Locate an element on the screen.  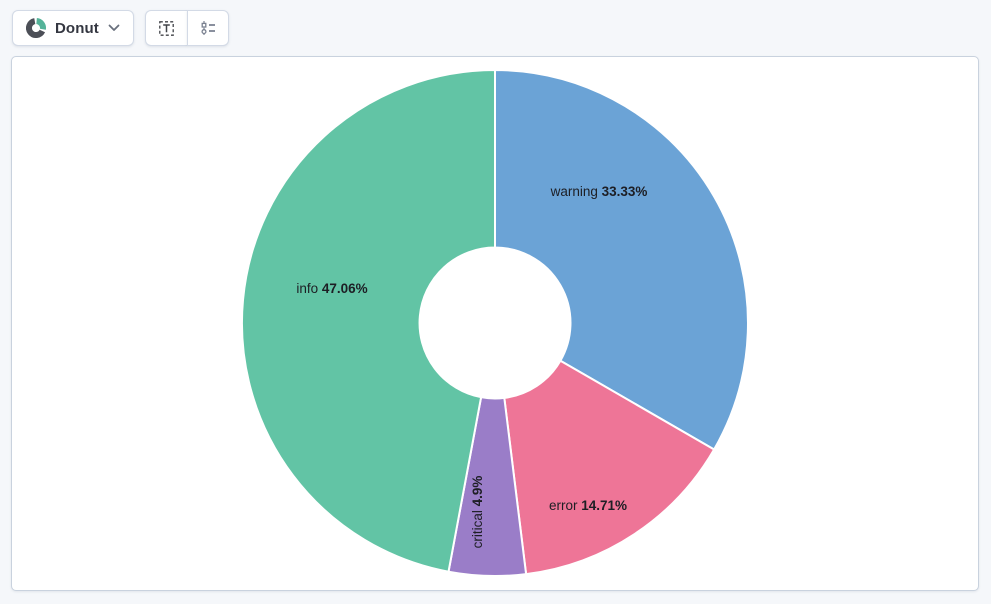
chevron-down-icon is located at coordinates (114, 28).